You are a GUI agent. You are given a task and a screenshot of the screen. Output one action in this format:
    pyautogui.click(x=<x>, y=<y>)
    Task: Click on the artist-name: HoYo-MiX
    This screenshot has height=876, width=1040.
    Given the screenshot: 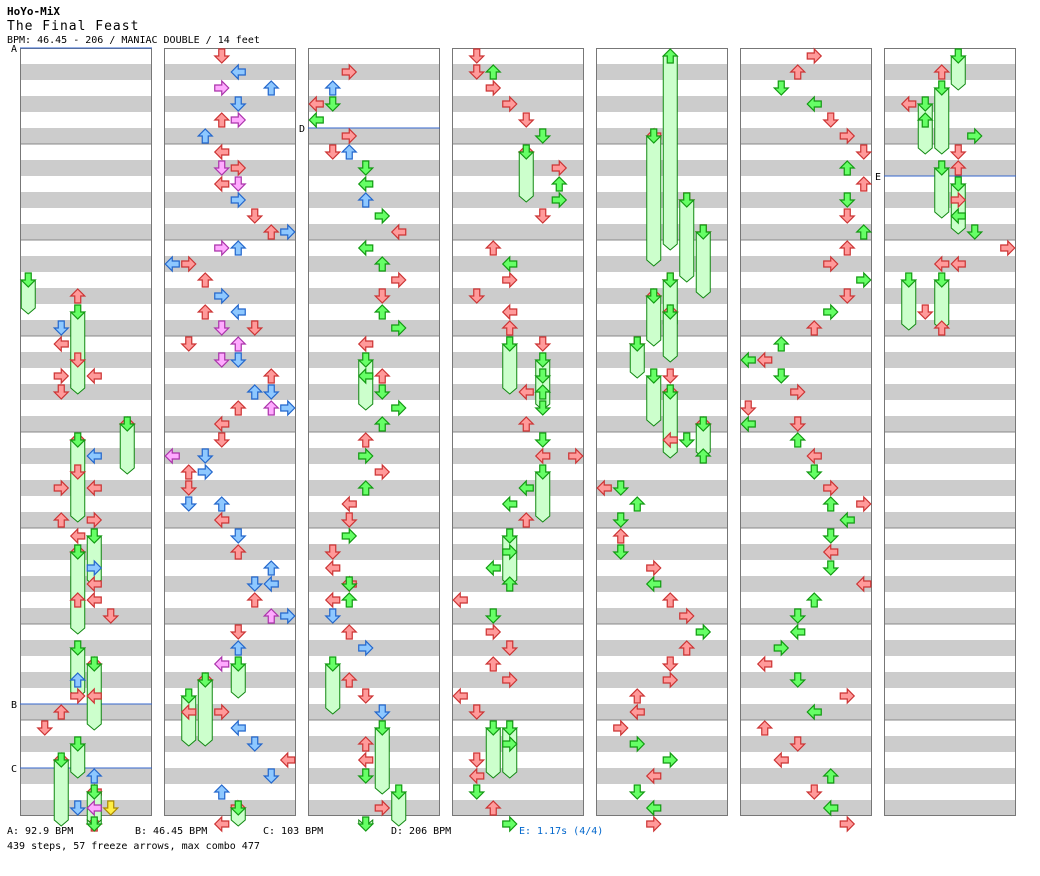 What is the action you would take?
    pyautogui.click(x=33, y=11)
    